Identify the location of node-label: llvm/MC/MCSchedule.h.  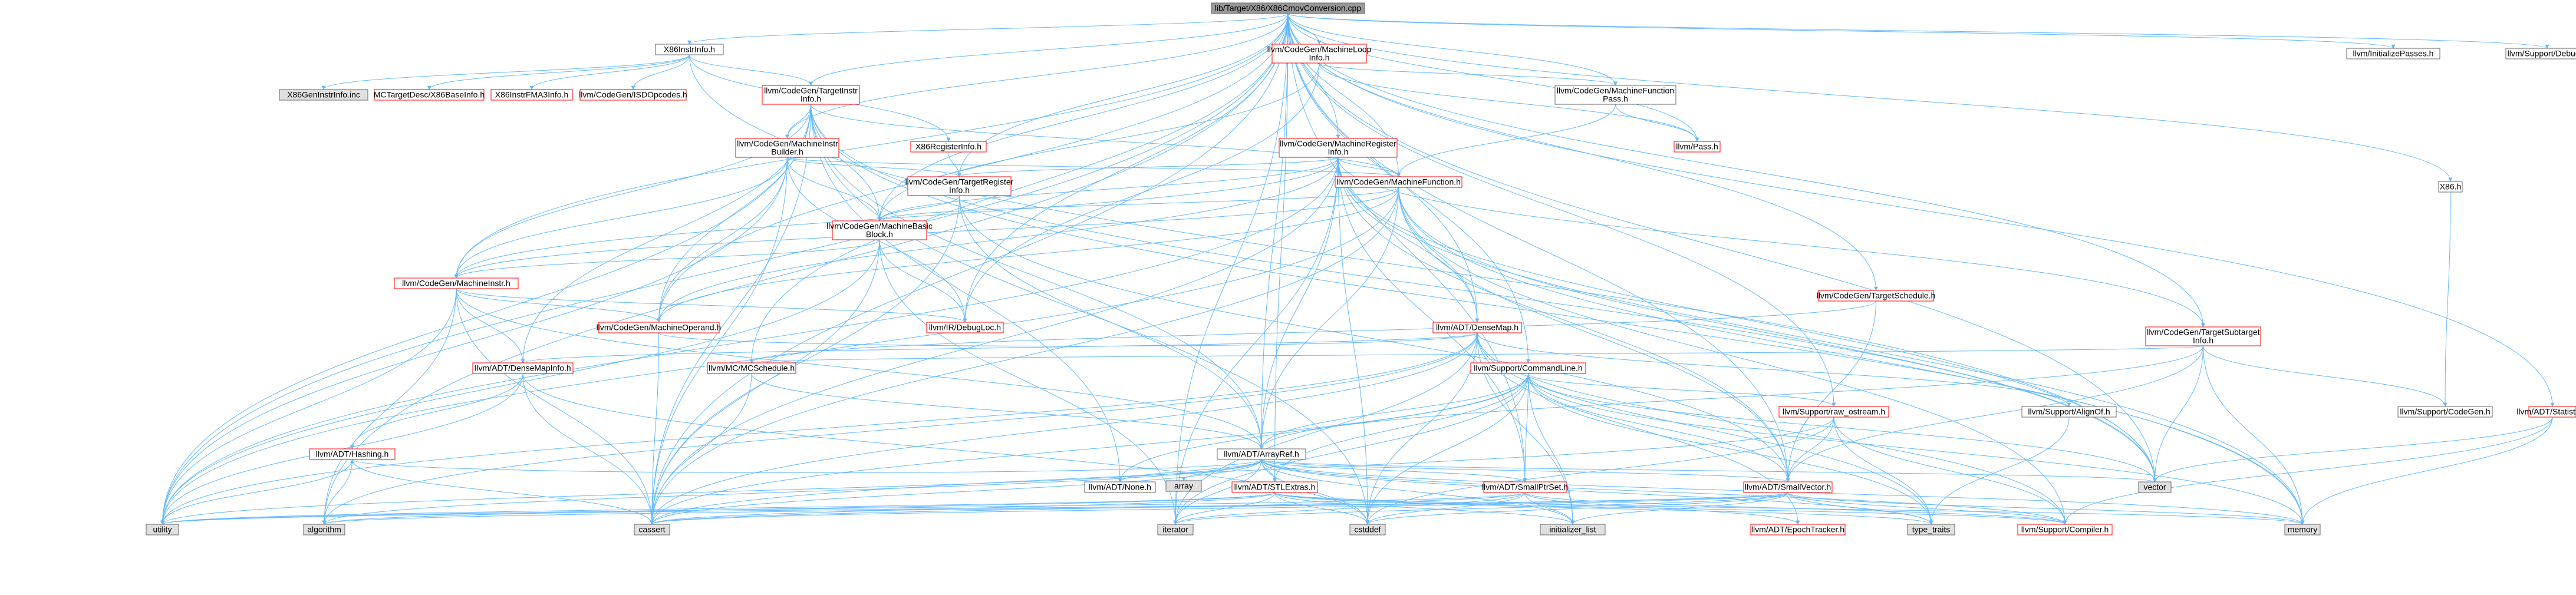
(752, 368).